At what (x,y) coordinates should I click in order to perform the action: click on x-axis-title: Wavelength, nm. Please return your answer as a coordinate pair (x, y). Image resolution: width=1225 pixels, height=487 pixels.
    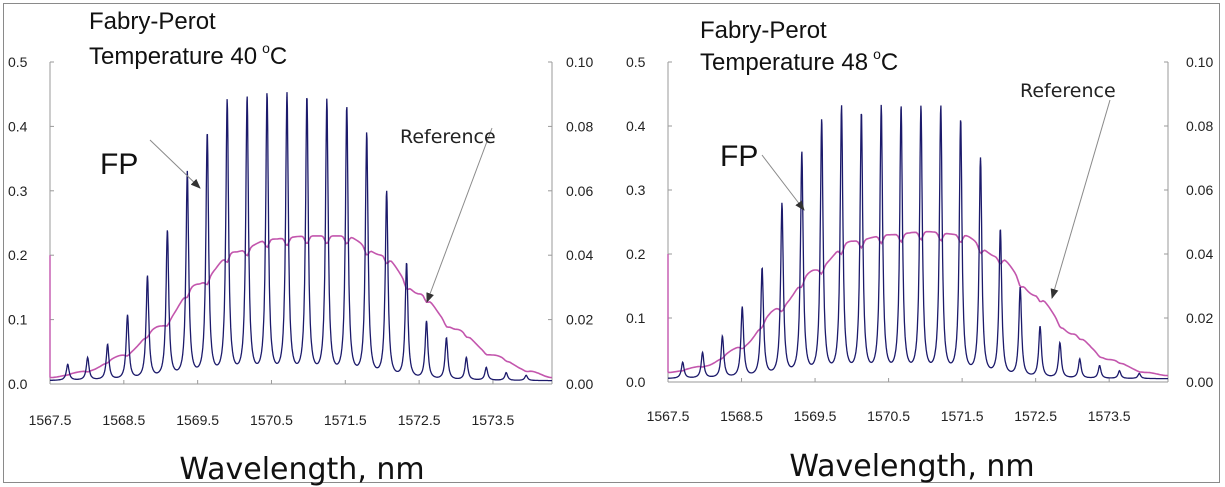
    Looking at the image, I should click on (301, 469).